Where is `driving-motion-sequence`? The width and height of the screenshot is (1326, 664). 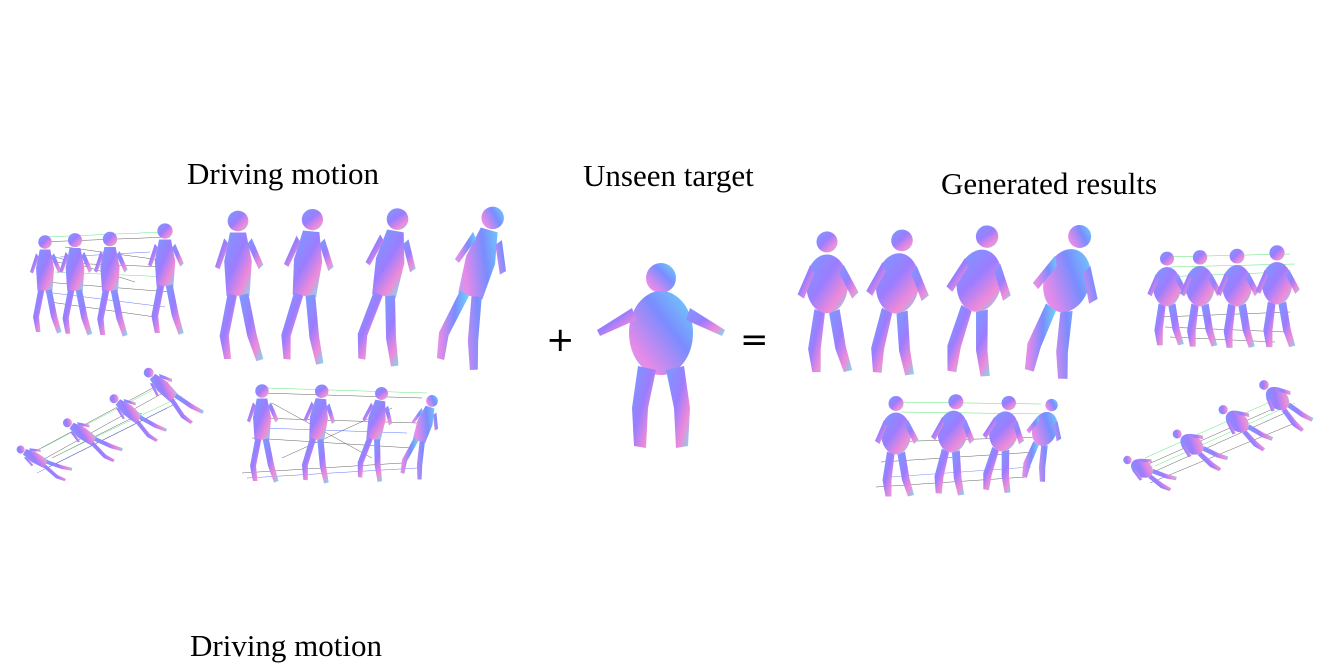
driving-motion-sequence is located at coordinates (369, 286).